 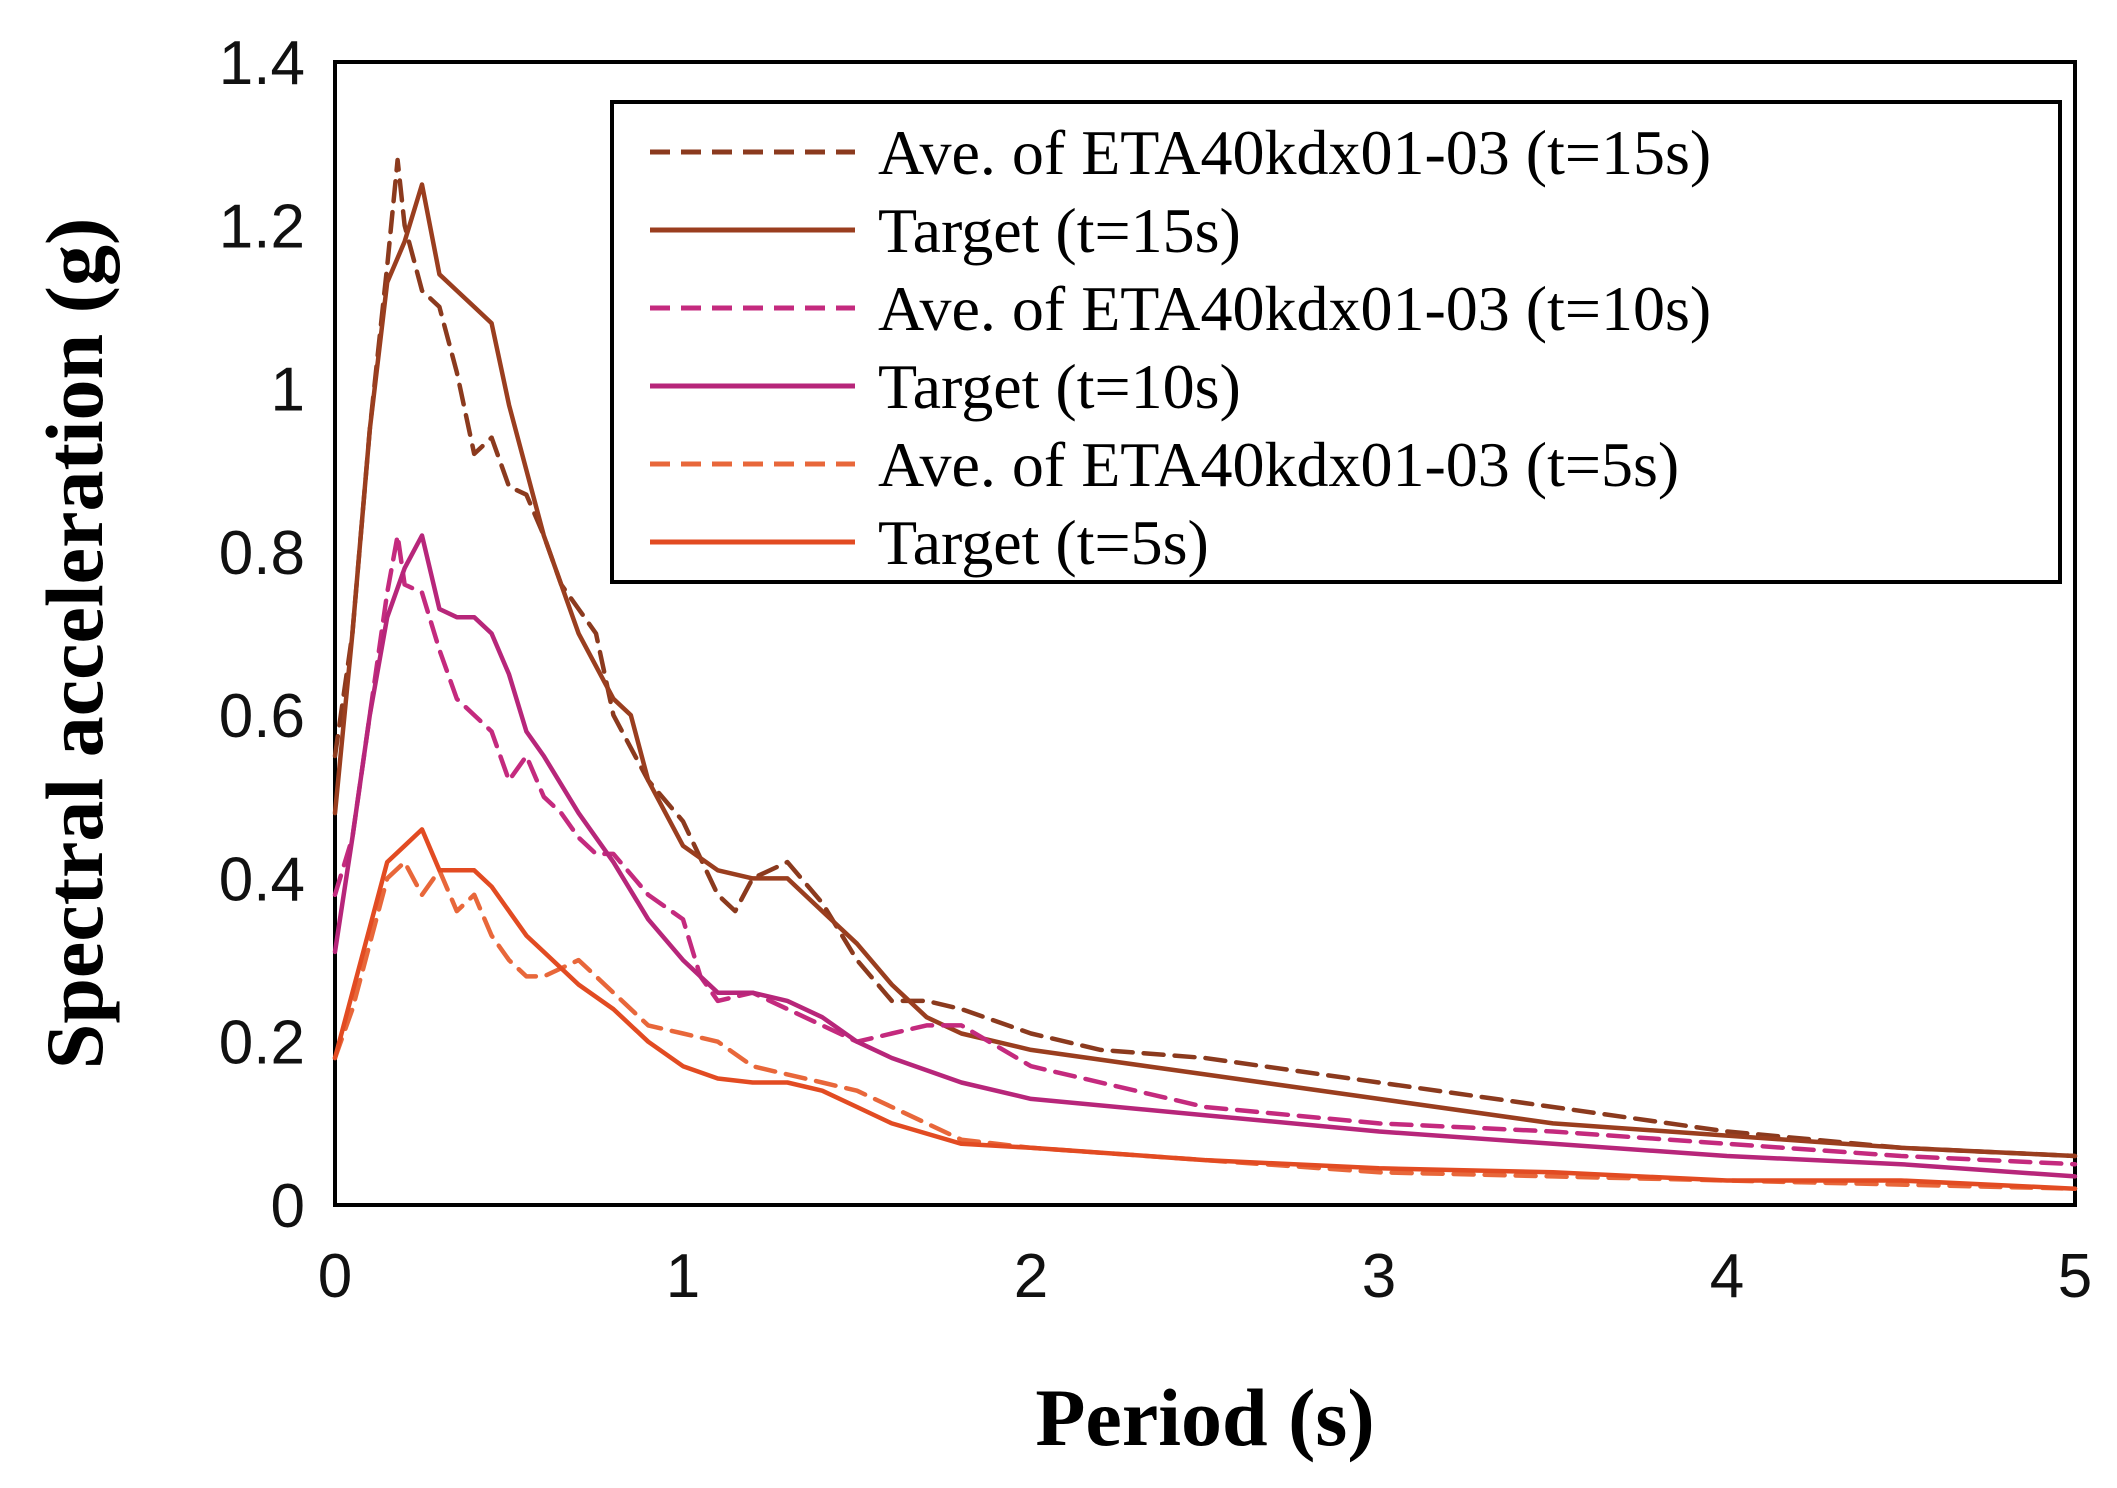 I want to click on y-tick-label: 1.4, so click(x=262, y=63).